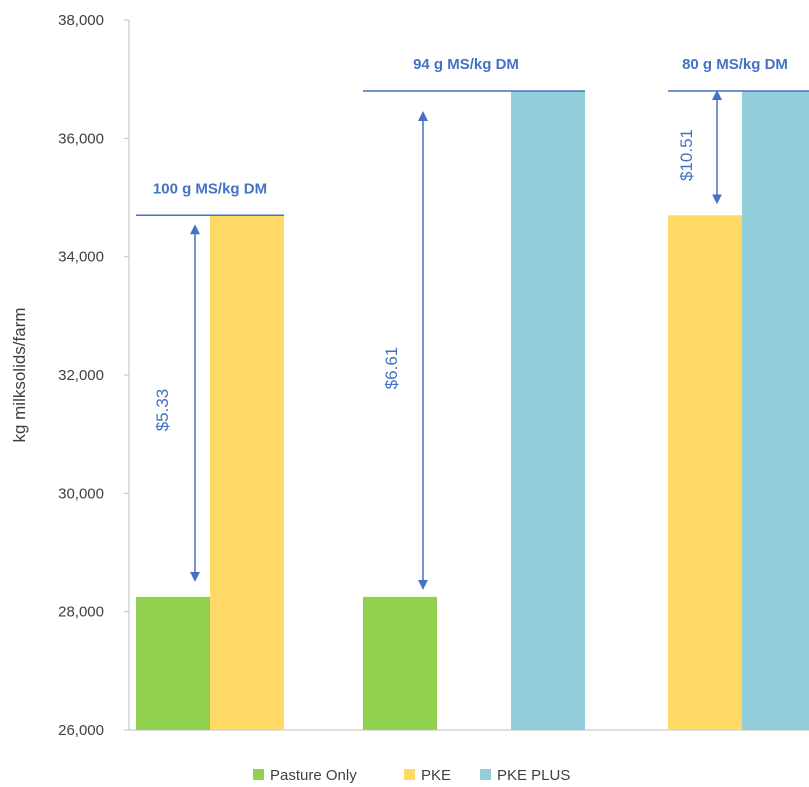 The height and width of the screenshot is (787, 809). Describe the element at coordinates (210, 188) in the screenshot. I see `annotation-label: 100 g MS/kg DM` at that location.